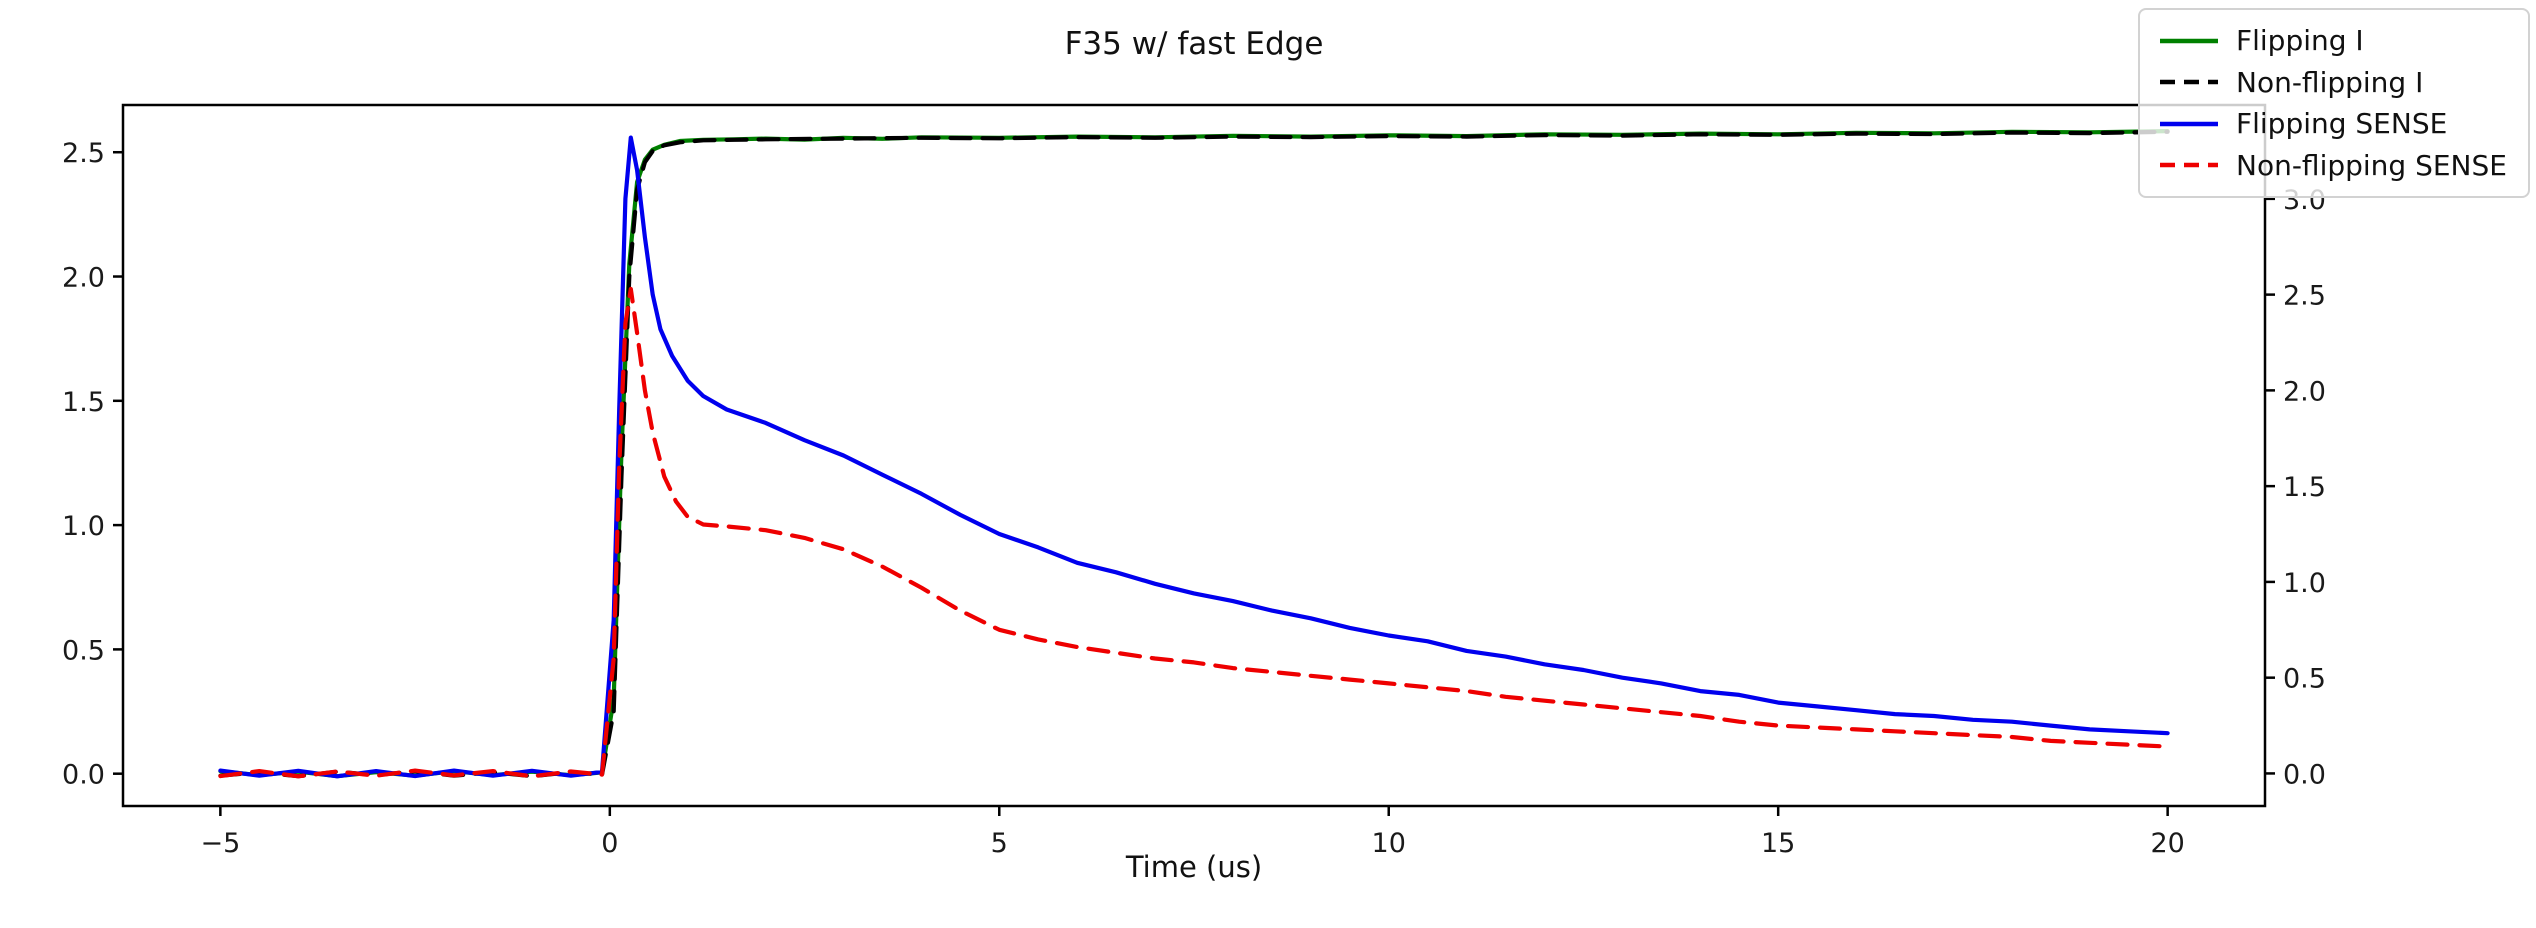 This screenshot has height=928, width=2536. What do you see at coordinates (1194, 44) in the screenshot?
I see `chart-title: F35 w/ fast Edge` at bounding box center [1194, 44].